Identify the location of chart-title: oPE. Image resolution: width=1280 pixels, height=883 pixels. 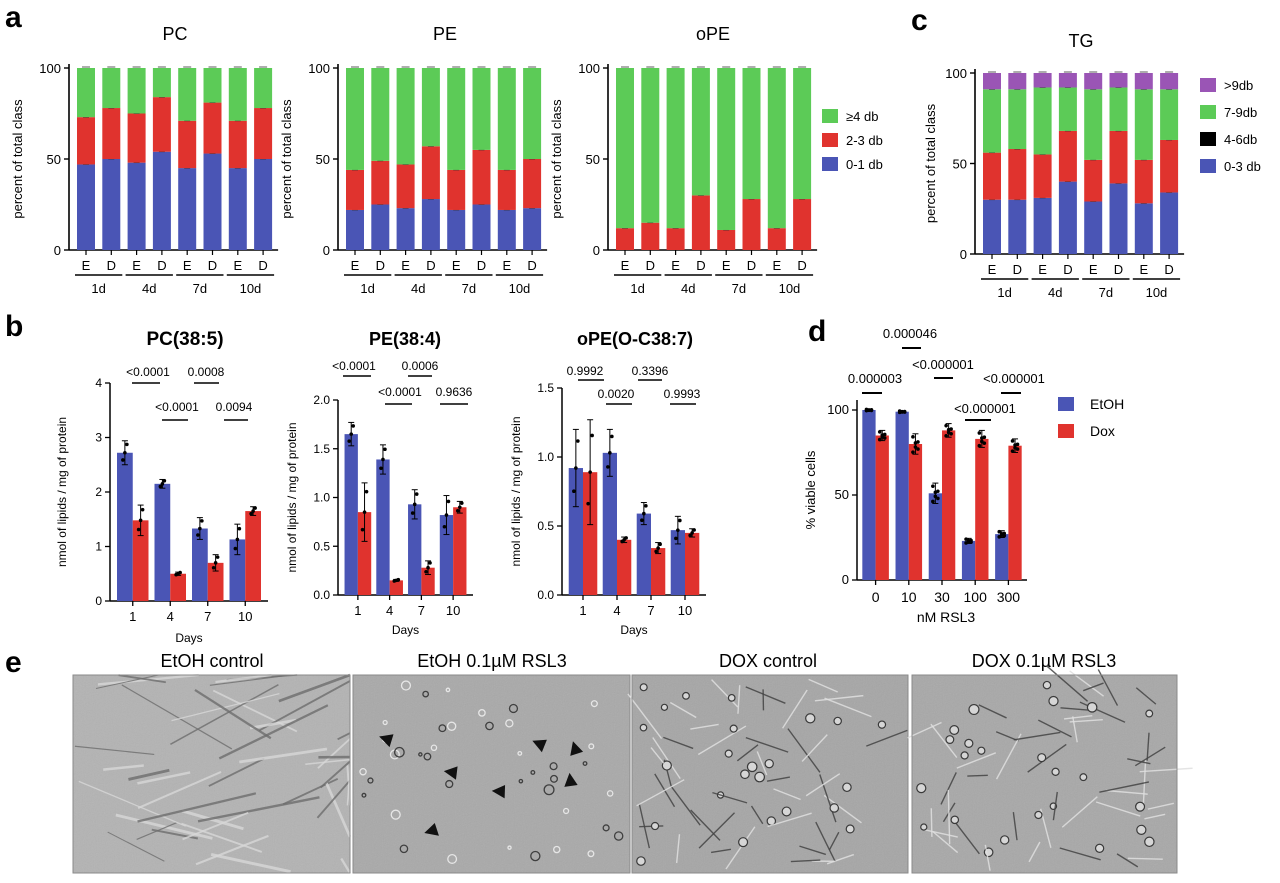
(713, 34).